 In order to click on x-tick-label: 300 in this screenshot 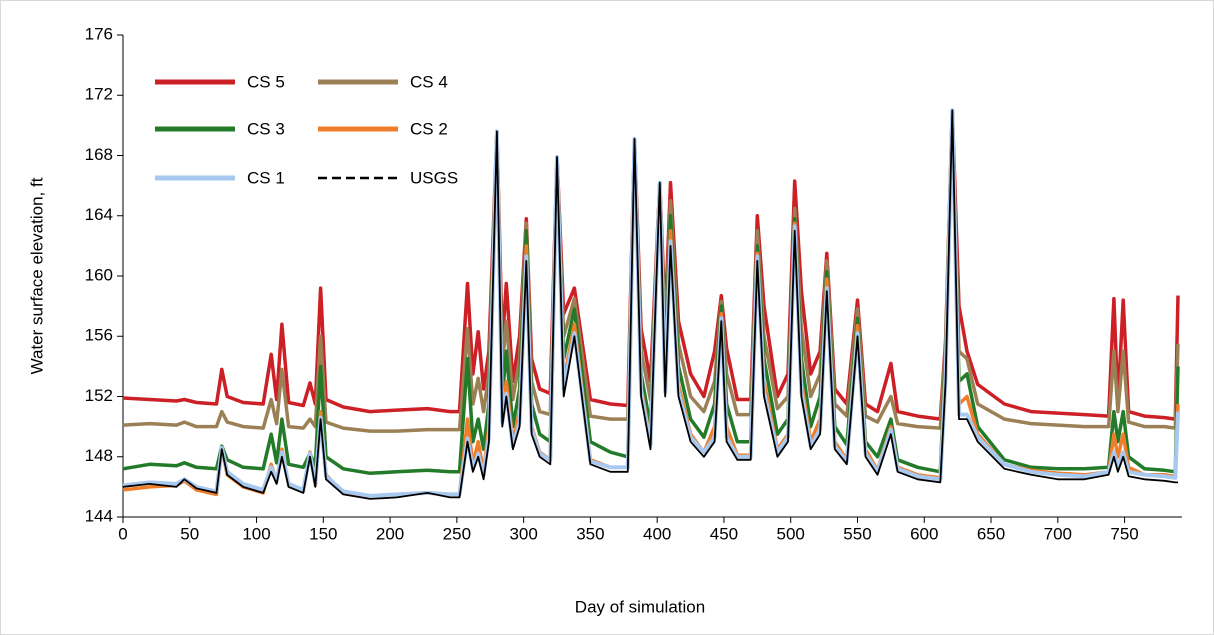, I will do `click(523, 533)`.